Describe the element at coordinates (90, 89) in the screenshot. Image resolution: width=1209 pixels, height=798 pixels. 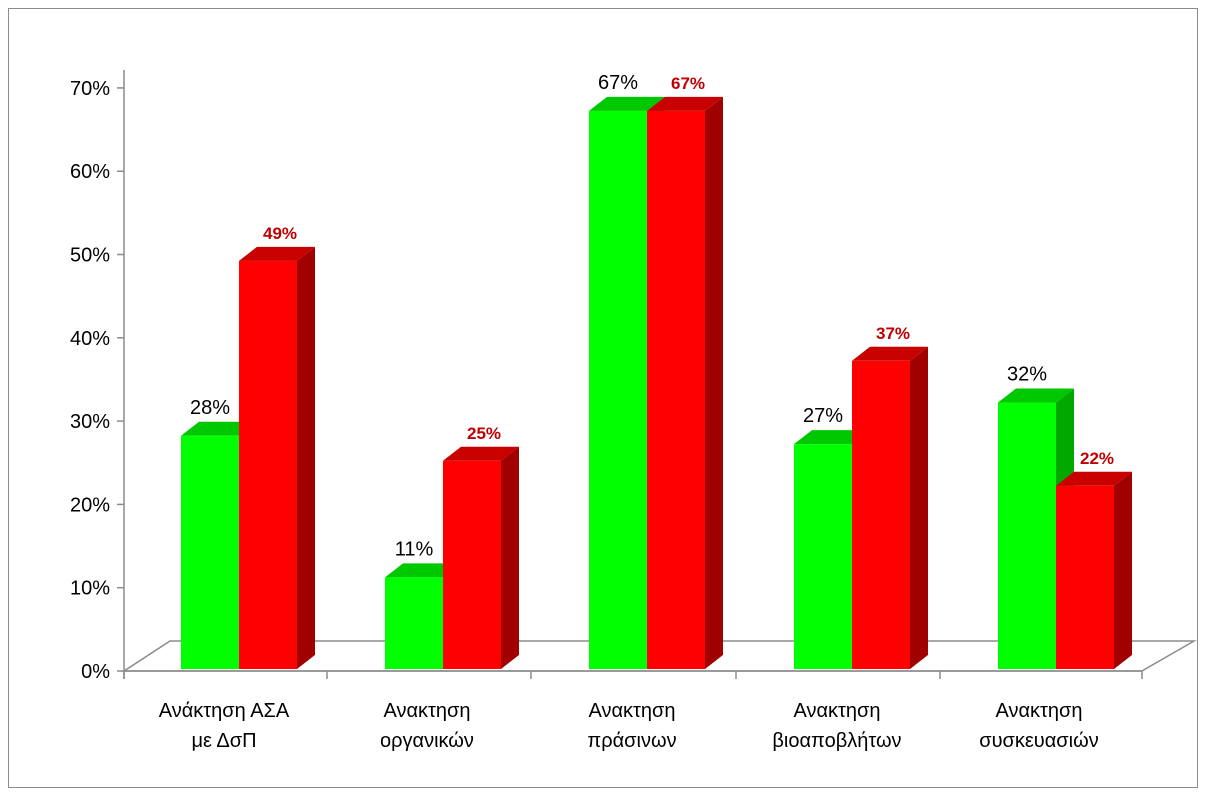
I see `y-tick-label: 70%` at that location.